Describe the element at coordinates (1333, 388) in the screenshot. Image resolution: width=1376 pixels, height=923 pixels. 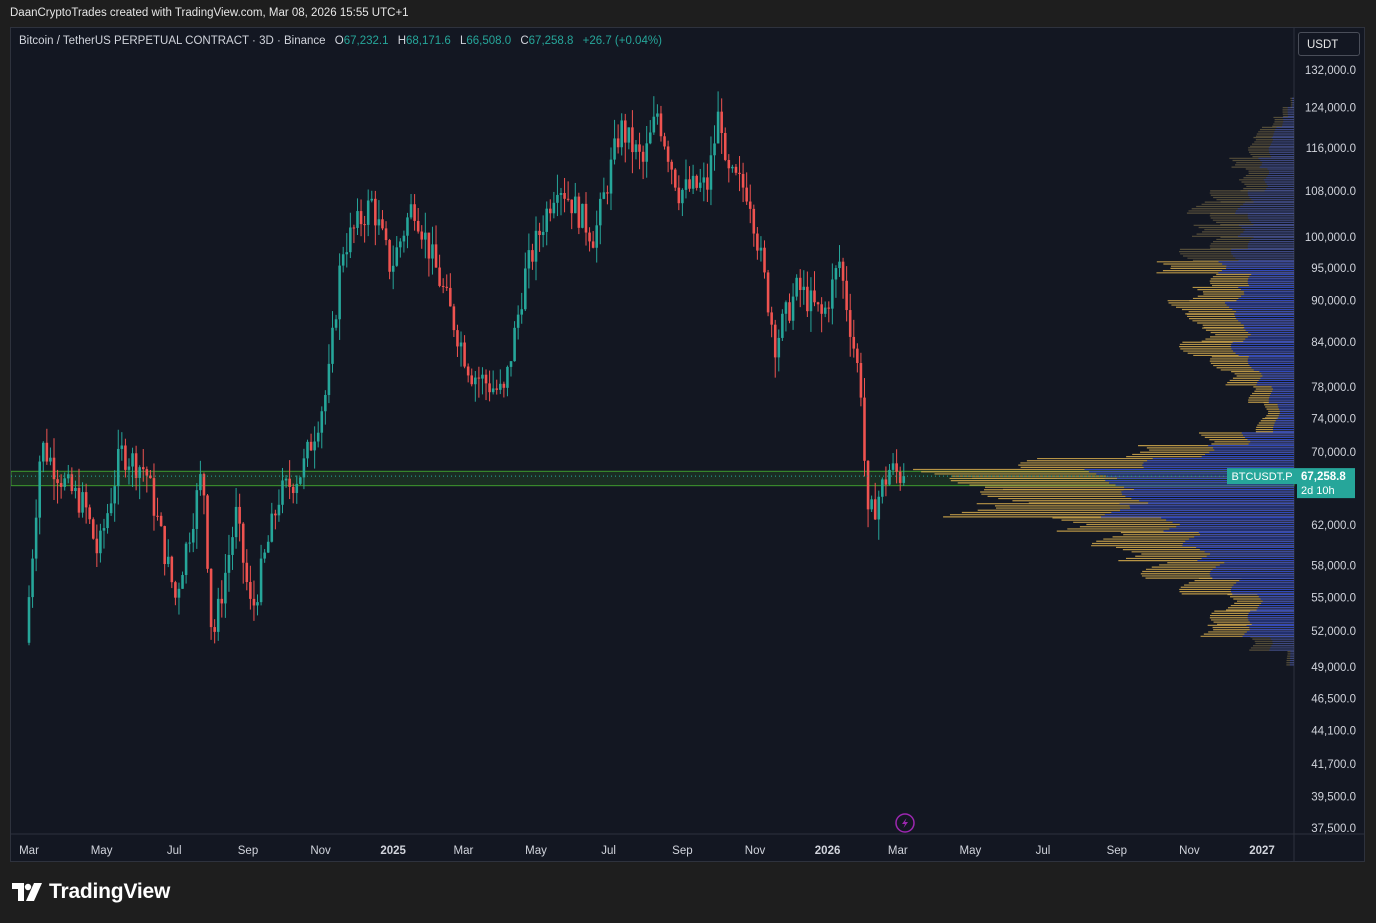
I see `price-tick-label: 78,000.0` at that location.